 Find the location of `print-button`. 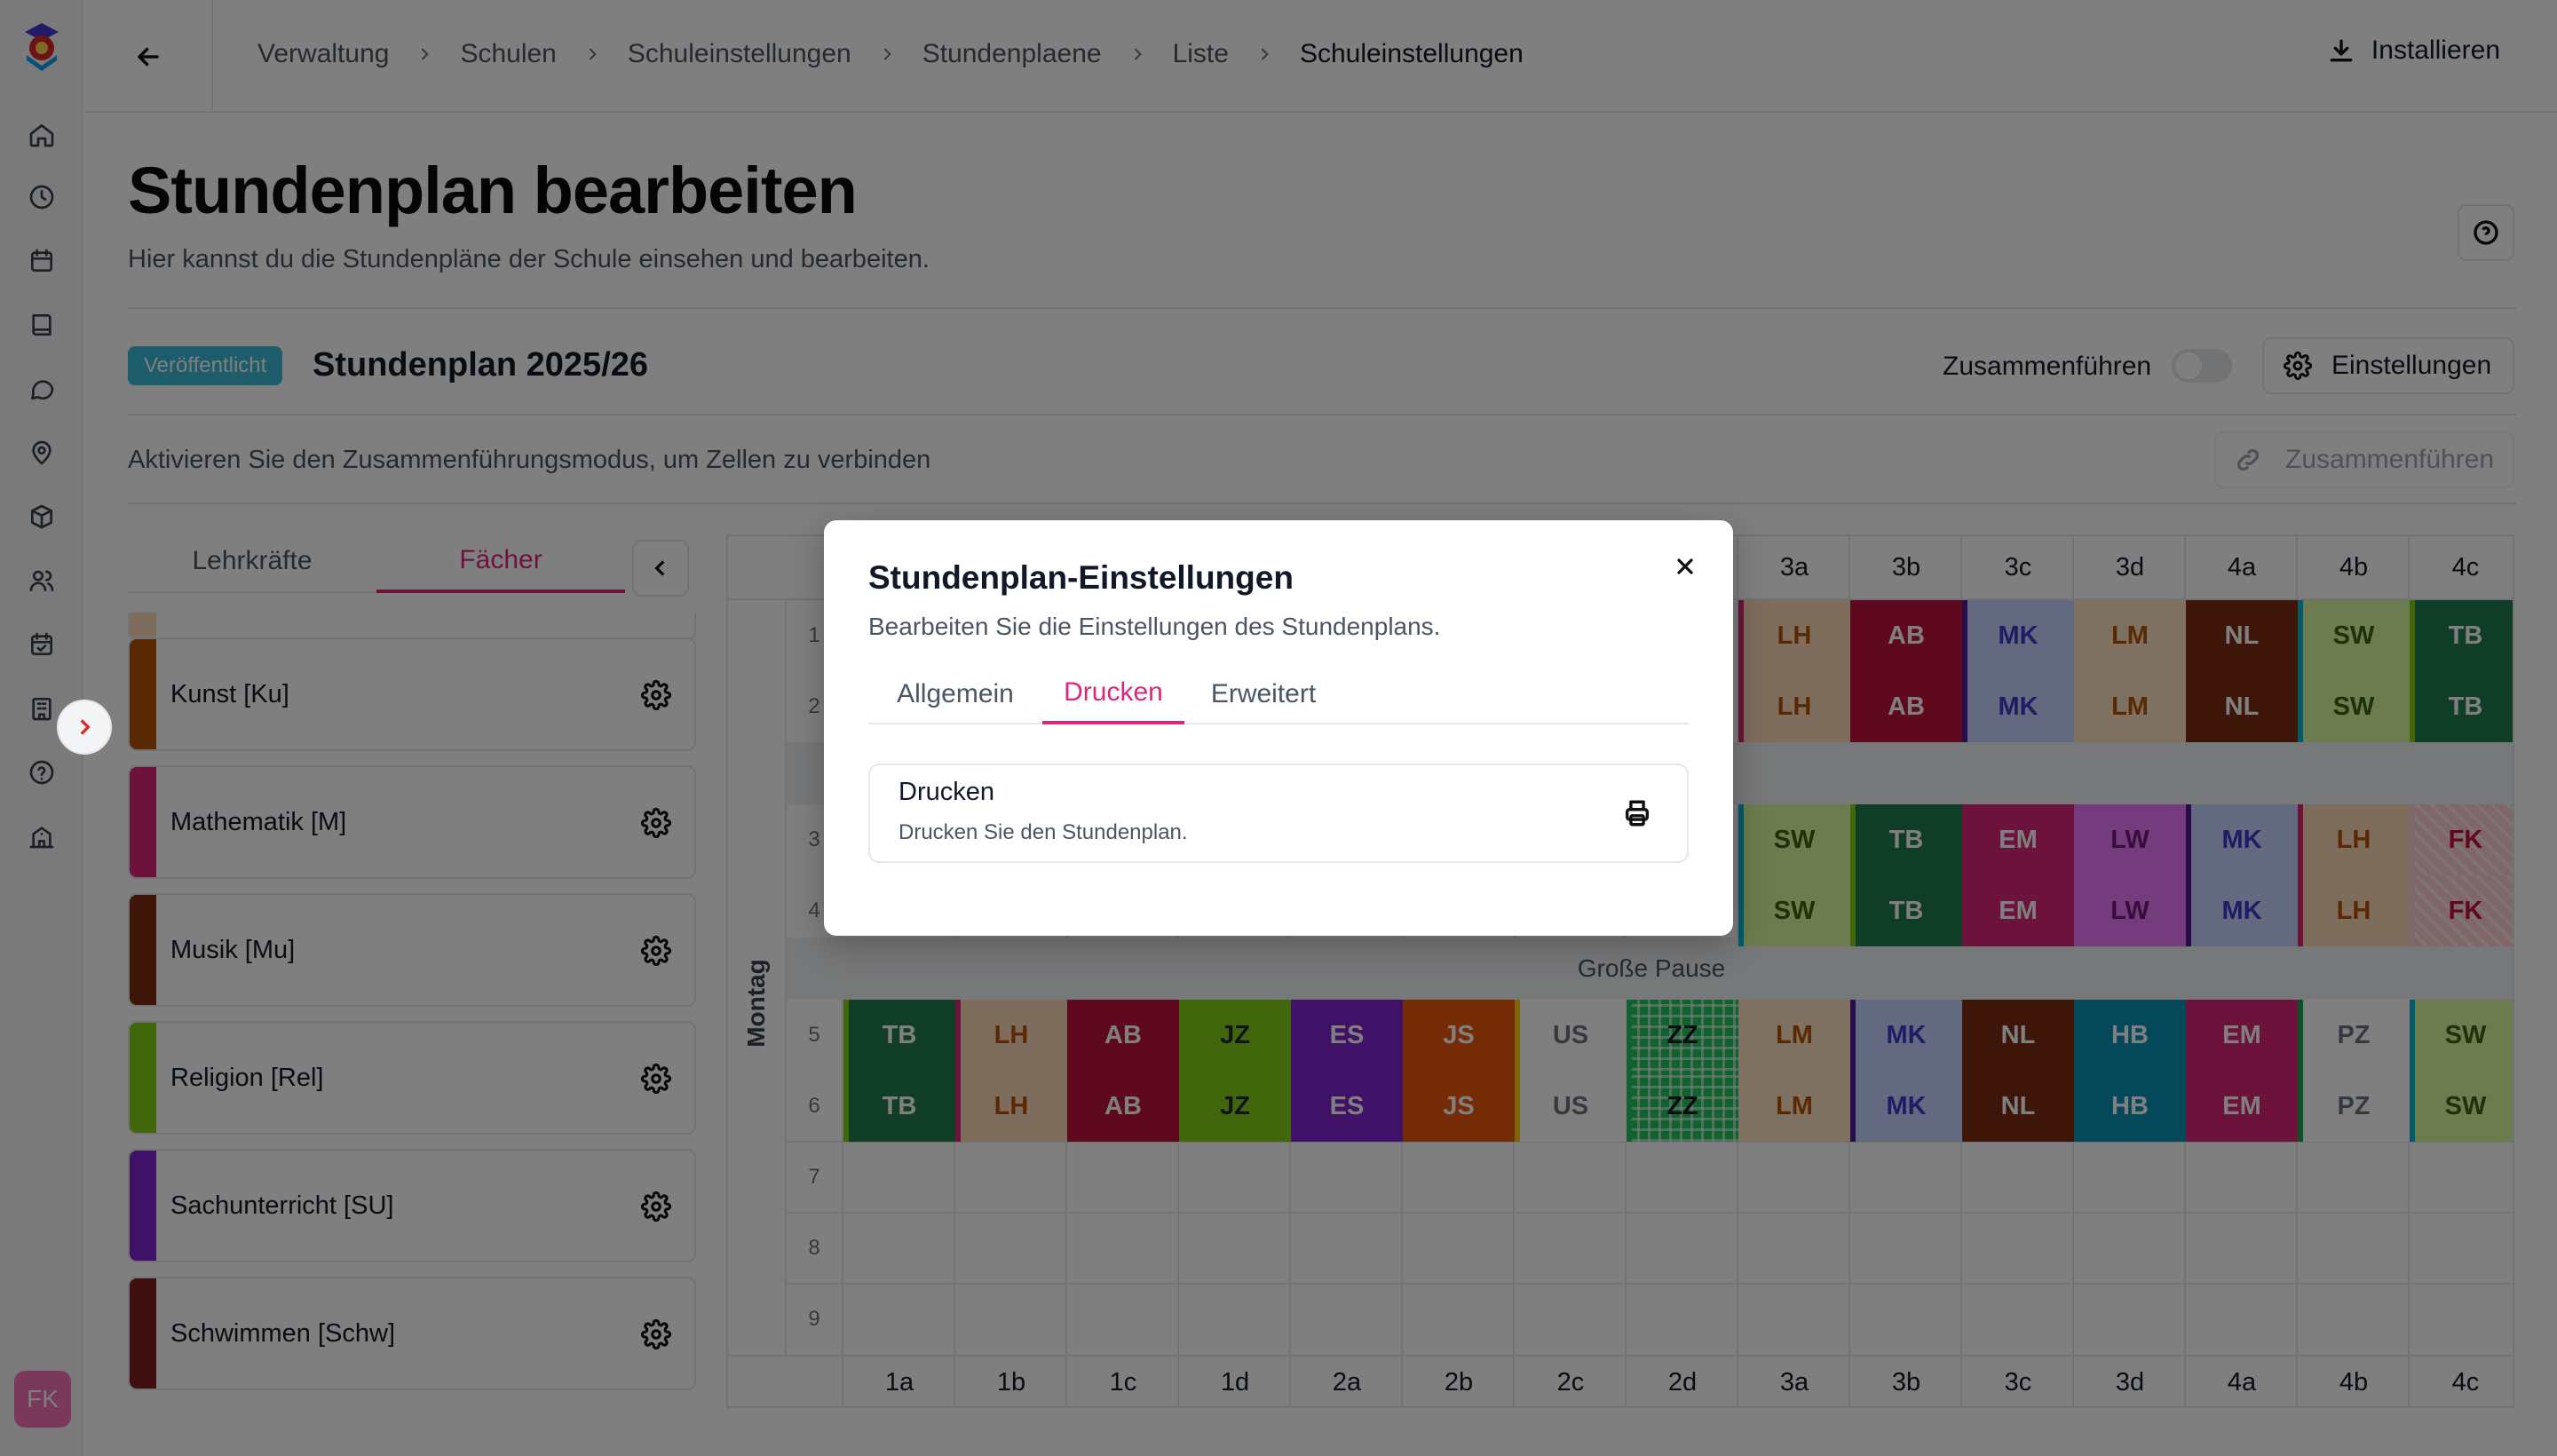

print-button is located at coordinates (1637, 813).